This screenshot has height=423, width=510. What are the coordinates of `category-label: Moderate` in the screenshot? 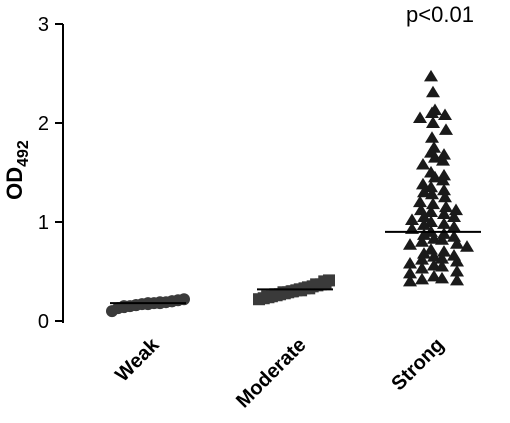 It's located at (271, 373).